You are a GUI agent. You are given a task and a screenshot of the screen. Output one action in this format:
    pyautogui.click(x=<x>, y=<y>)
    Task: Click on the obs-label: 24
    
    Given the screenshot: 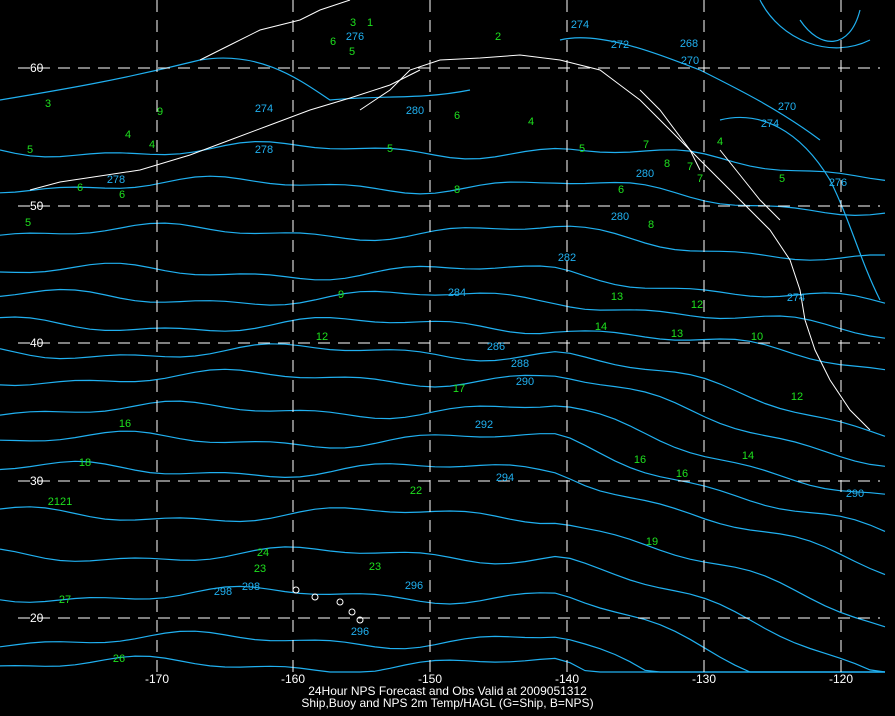 What is the action you would take?
    pyautogui.click(x=263, y=553)
    